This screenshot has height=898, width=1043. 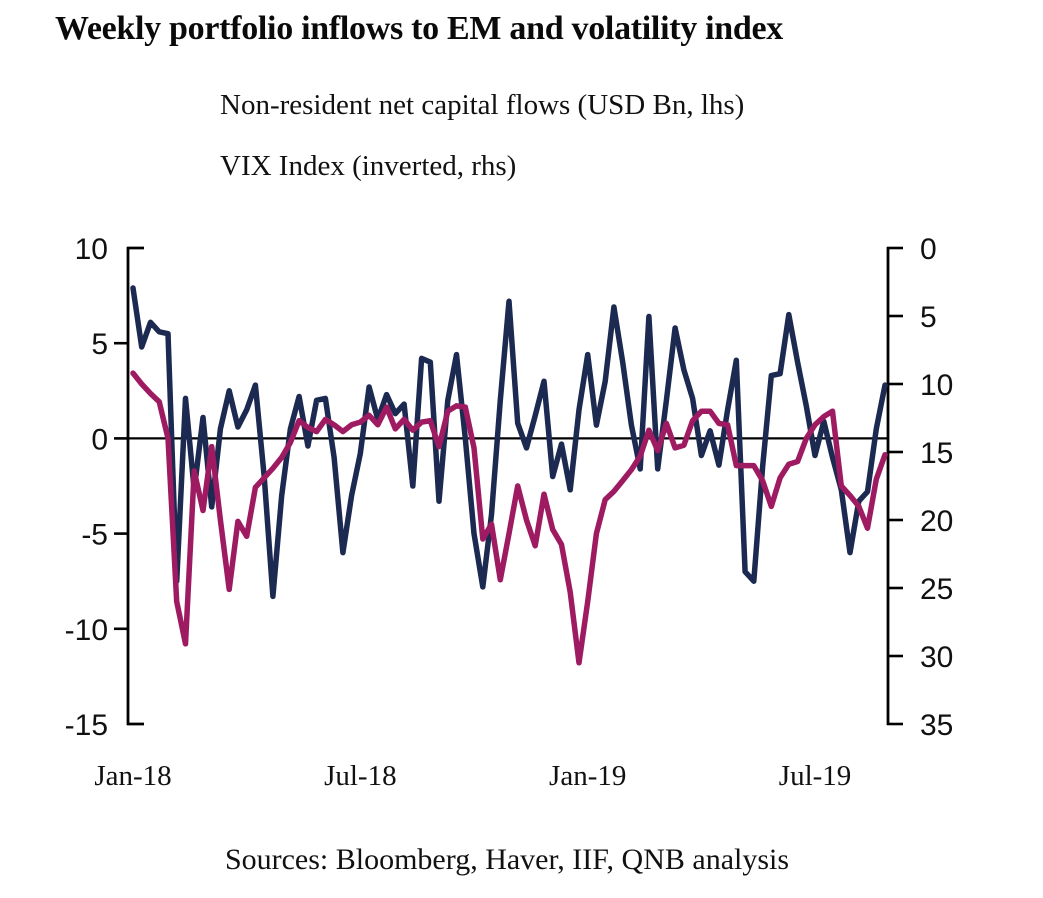 I want to click on left-axis-tick-label: 10, so click(x=91, y=249).